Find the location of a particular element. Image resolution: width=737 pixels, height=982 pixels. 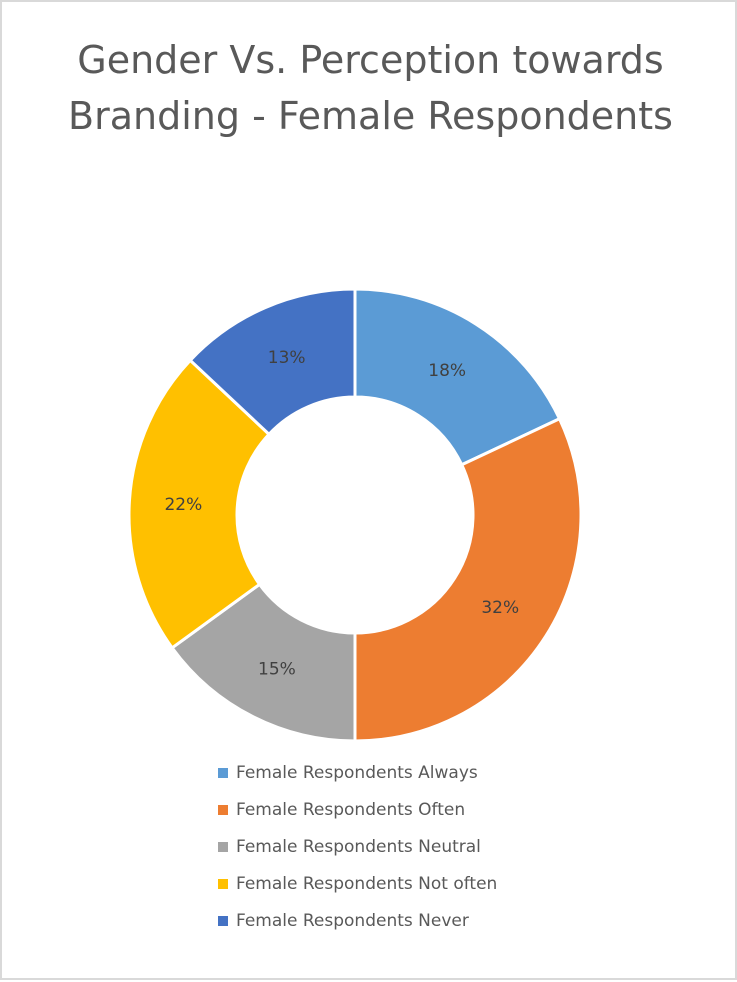

slice-data-label: 15% is located at coordinates (277, 669).